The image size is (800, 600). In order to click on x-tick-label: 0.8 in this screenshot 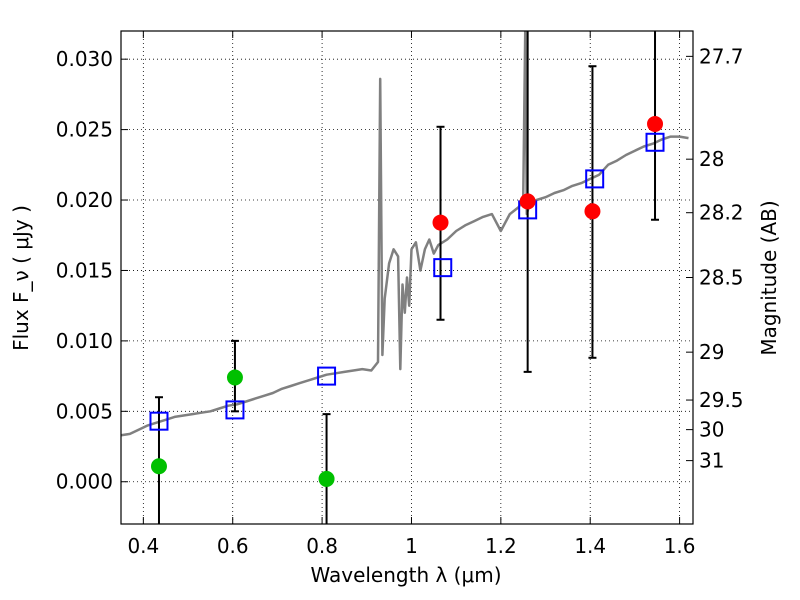, I will do `click(322, 546)`.